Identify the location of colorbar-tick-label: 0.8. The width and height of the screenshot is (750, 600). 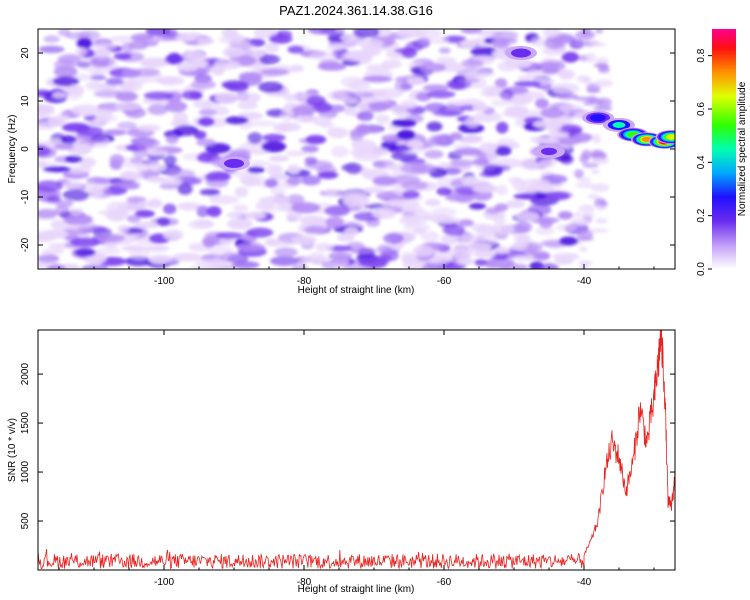
(701, 55).